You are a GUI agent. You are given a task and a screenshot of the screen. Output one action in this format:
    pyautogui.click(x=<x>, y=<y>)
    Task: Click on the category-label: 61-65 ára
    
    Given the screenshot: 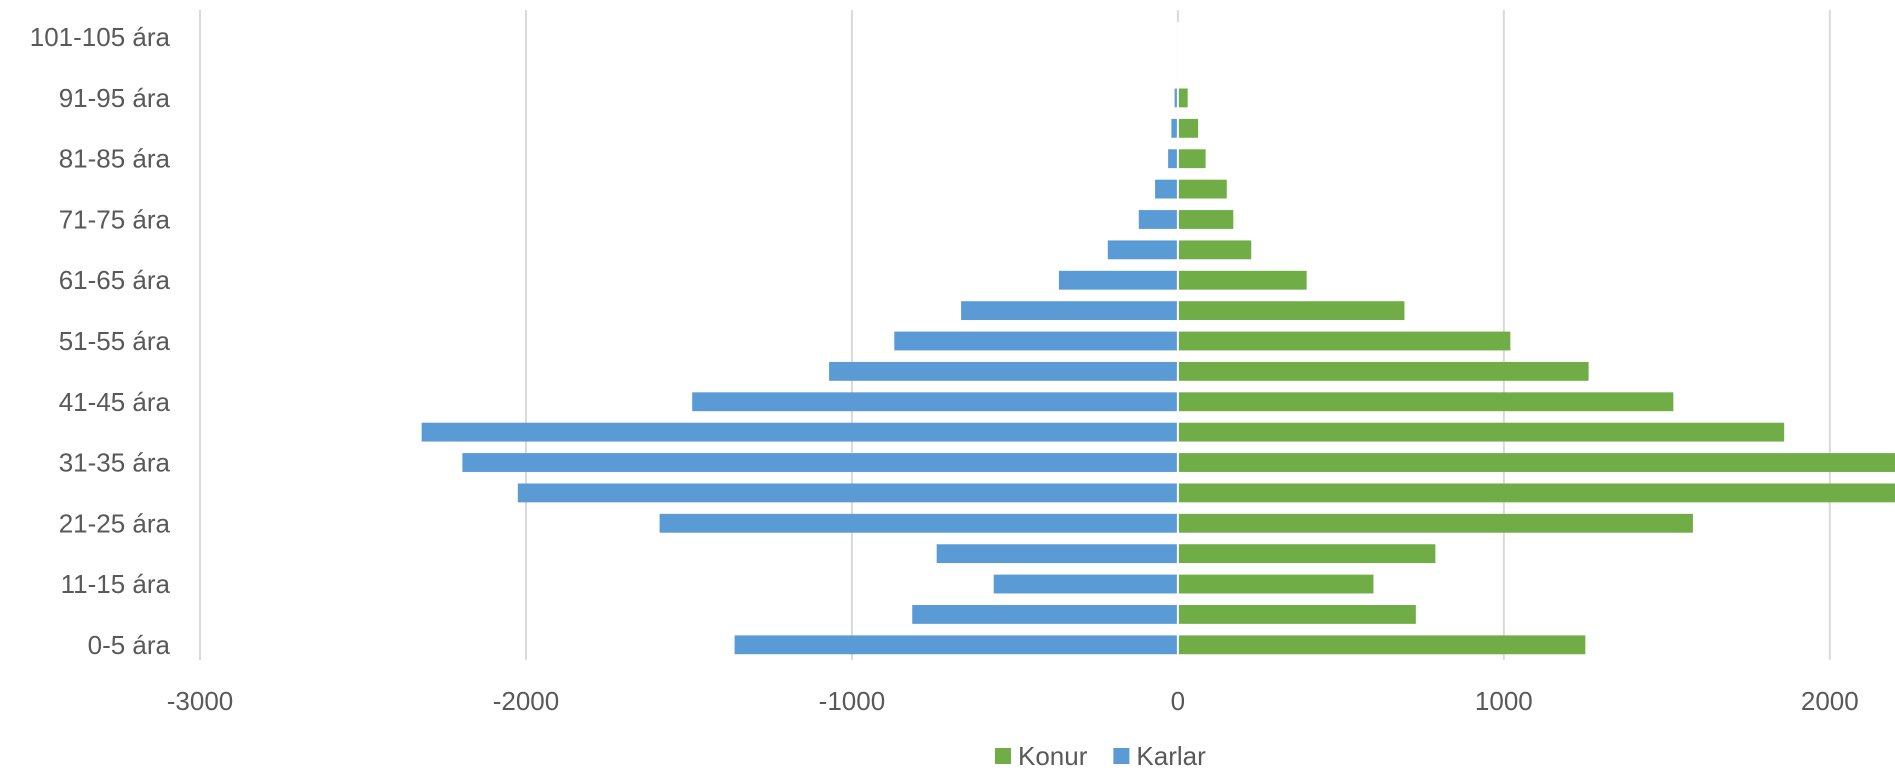 What is the action you would take?
    pyautogui.click(x=115, y=280)
    